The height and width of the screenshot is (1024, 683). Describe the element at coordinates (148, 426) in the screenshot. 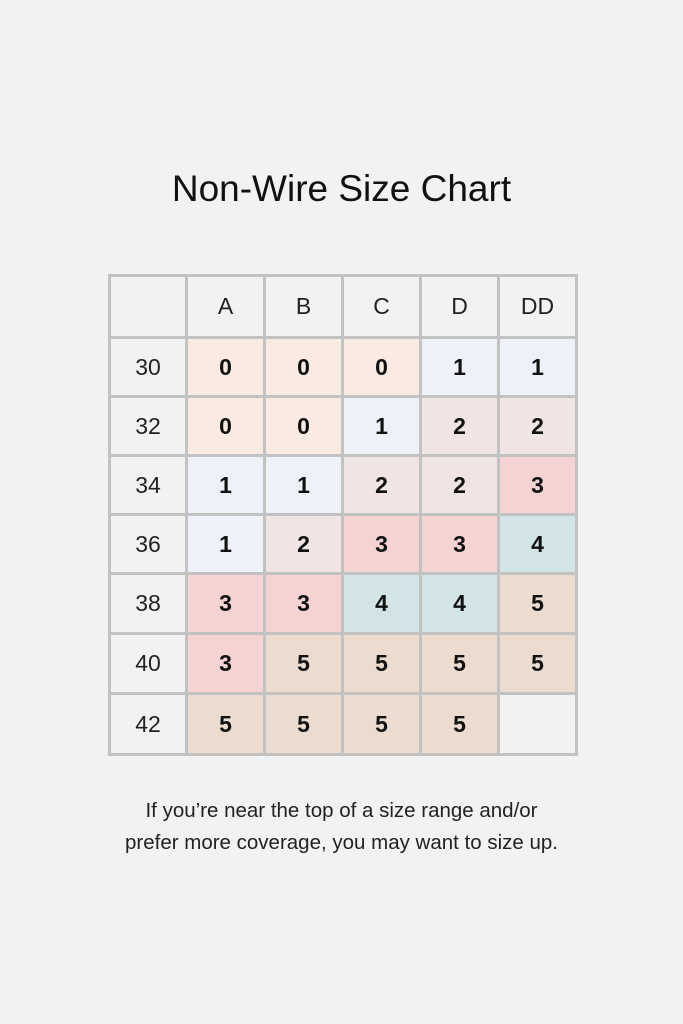

I see `row-header: 32` at that location.